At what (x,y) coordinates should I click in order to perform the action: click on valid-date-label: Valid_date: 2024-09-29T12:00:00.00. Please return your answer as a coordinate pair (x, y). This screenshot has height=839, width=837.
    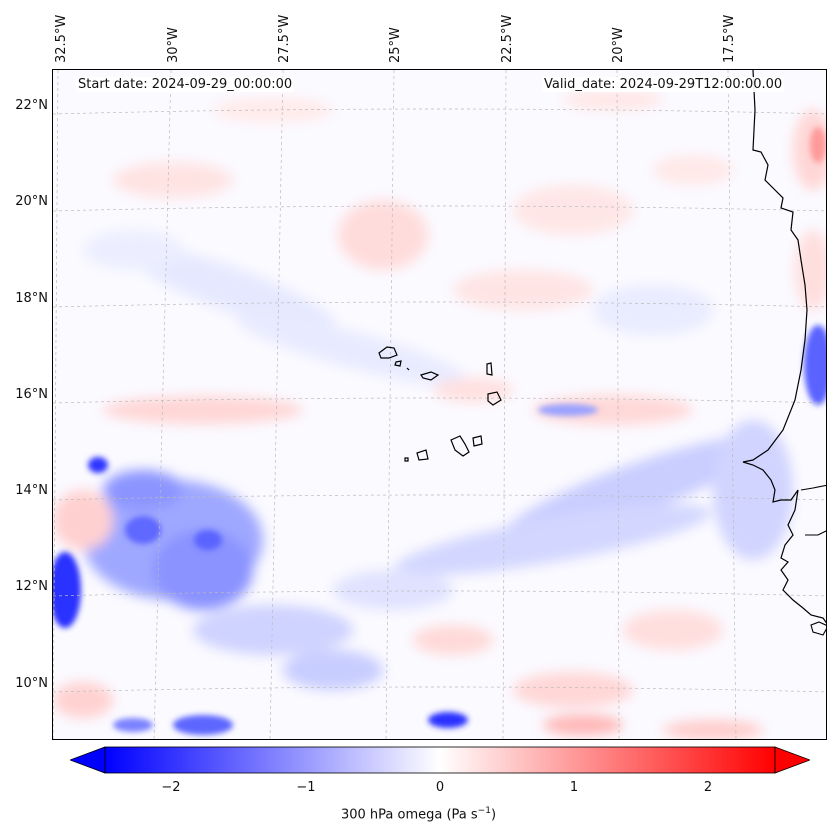
    Looking at the image, I should click on (663, 84).